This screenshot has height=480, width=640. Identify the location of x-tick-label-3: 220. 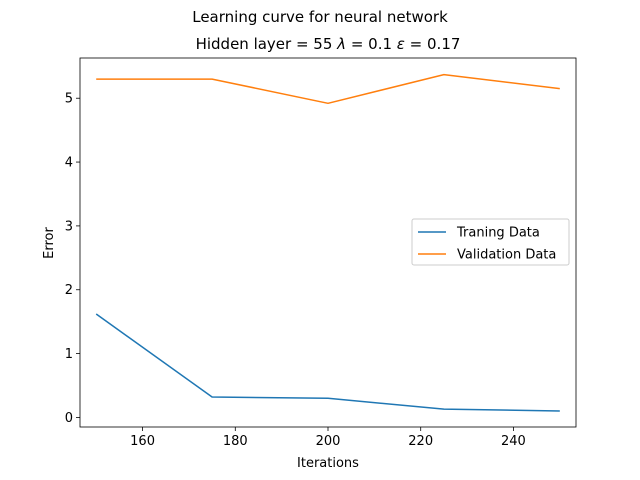
(420, 441).